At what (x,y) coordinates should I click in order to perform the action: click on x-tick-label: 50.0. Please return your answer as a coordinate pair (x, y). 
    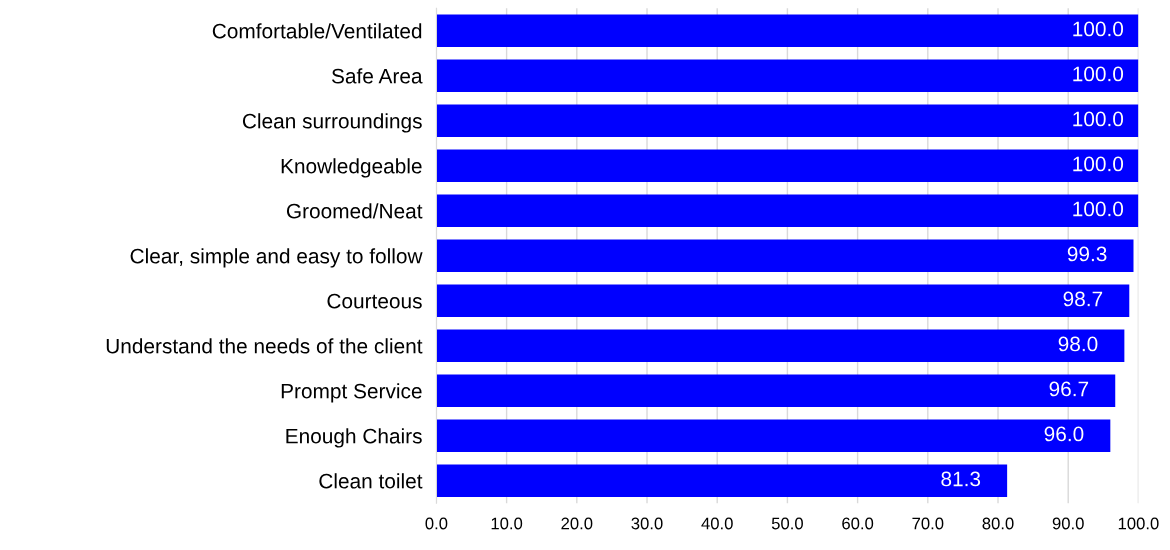
    Looking at the image, I should click on (787, 523).